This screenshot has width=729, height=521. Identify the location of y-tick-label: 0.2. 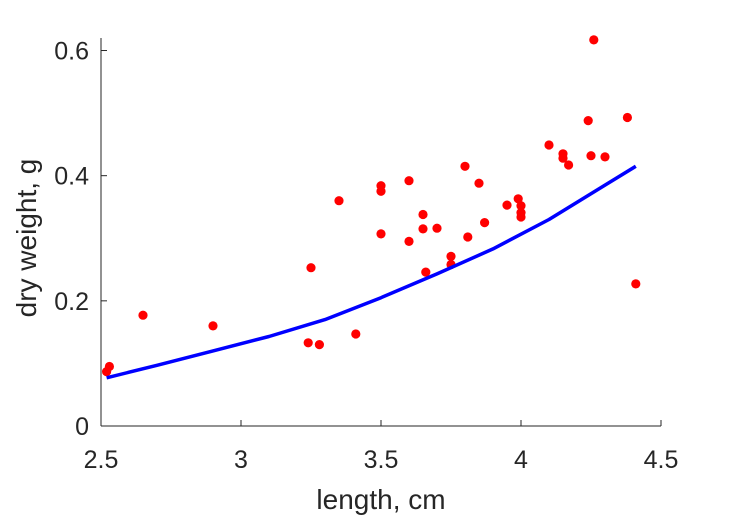
(71, 302).